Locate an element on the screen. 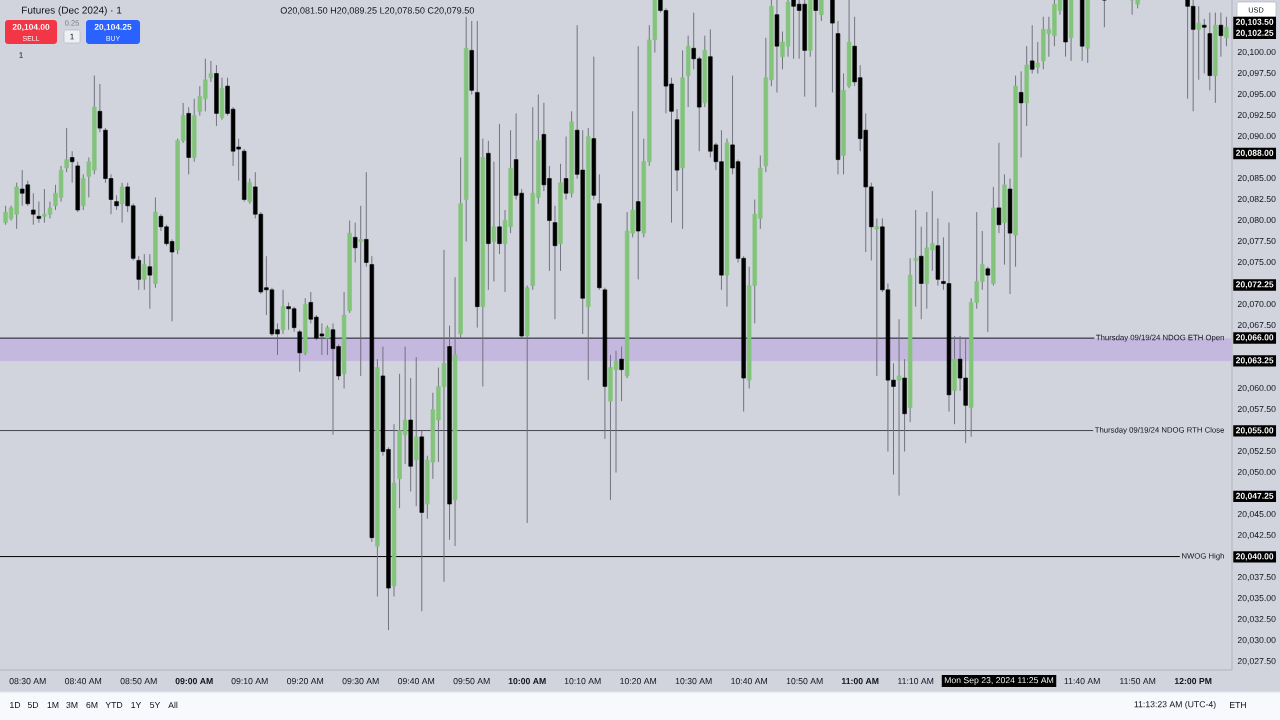  y-tick-label: 20,032.50 is located at coordinates (1256, 620).